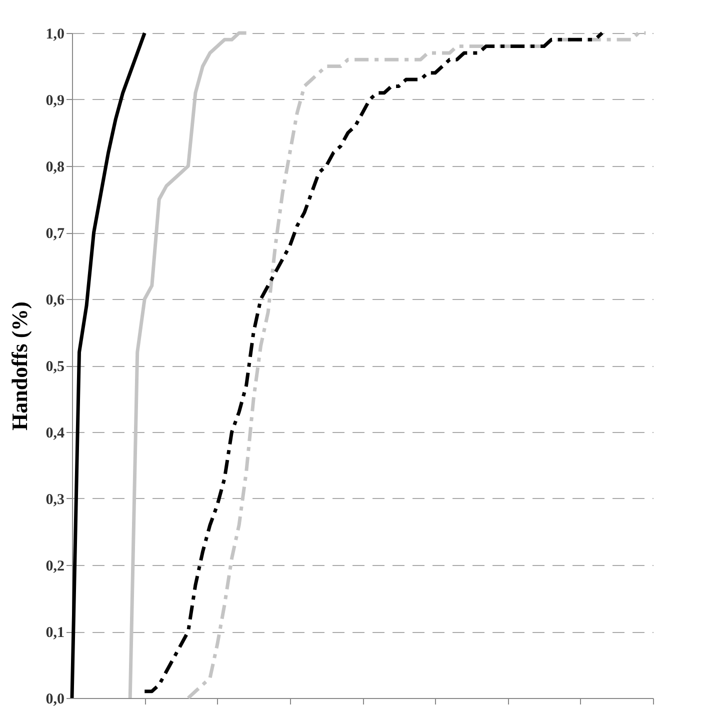 The image size is (720, 720). Describe the element at coordinates (55, 566) in the screenshot. I see `y-tick-label: 0,2` at that location.